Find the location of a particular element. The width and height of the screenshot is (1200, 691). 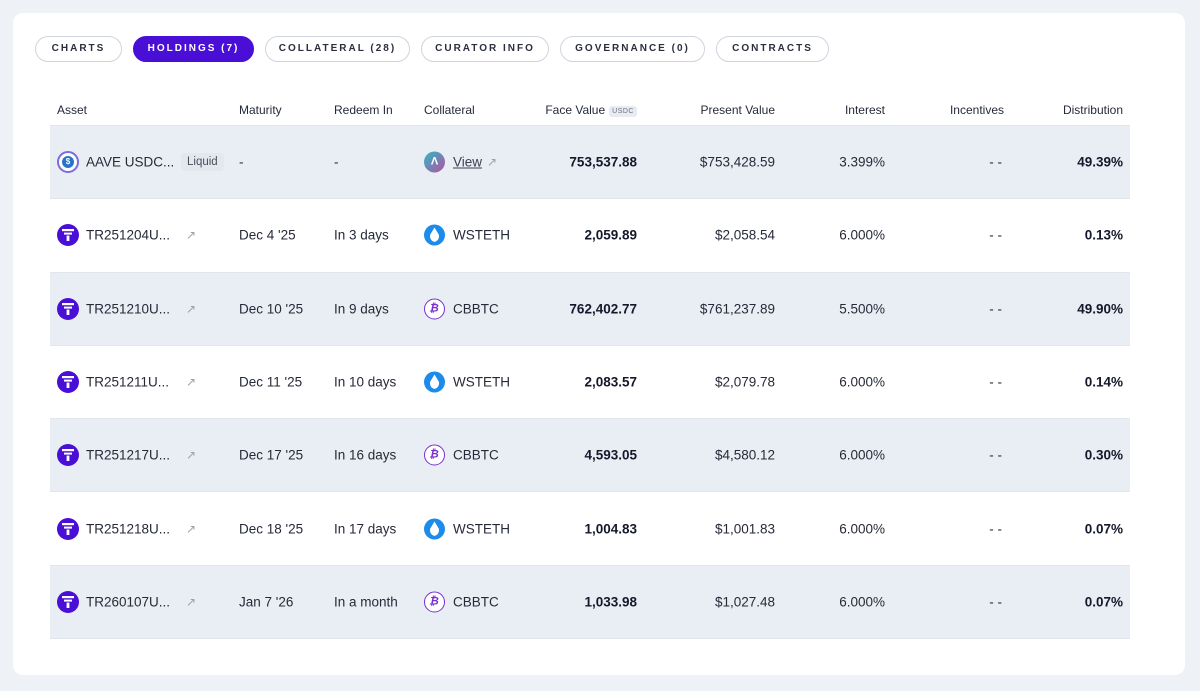

present-value-cell: $753,428.59 is located at coordinates (737, 162).